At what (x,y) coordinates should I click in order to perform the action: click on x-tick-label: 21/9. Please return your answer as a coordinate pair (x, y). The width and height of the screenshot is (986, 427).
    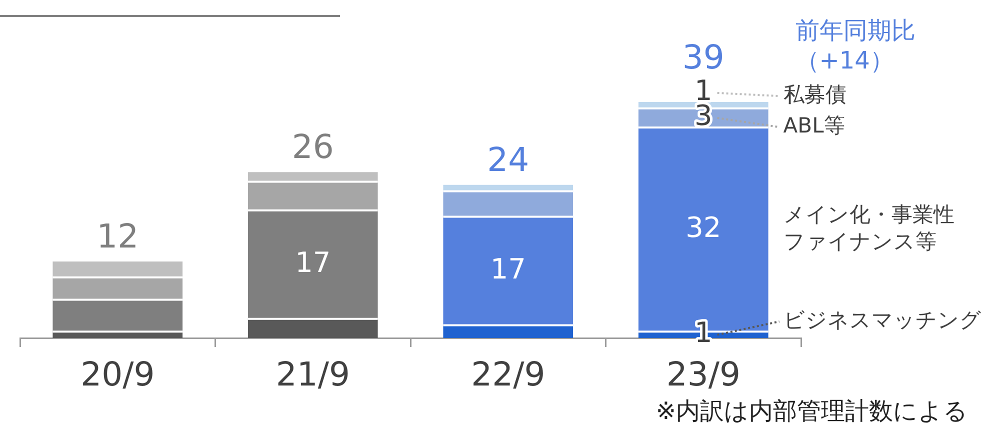
    Looking at the image, I should click on (313, 374).